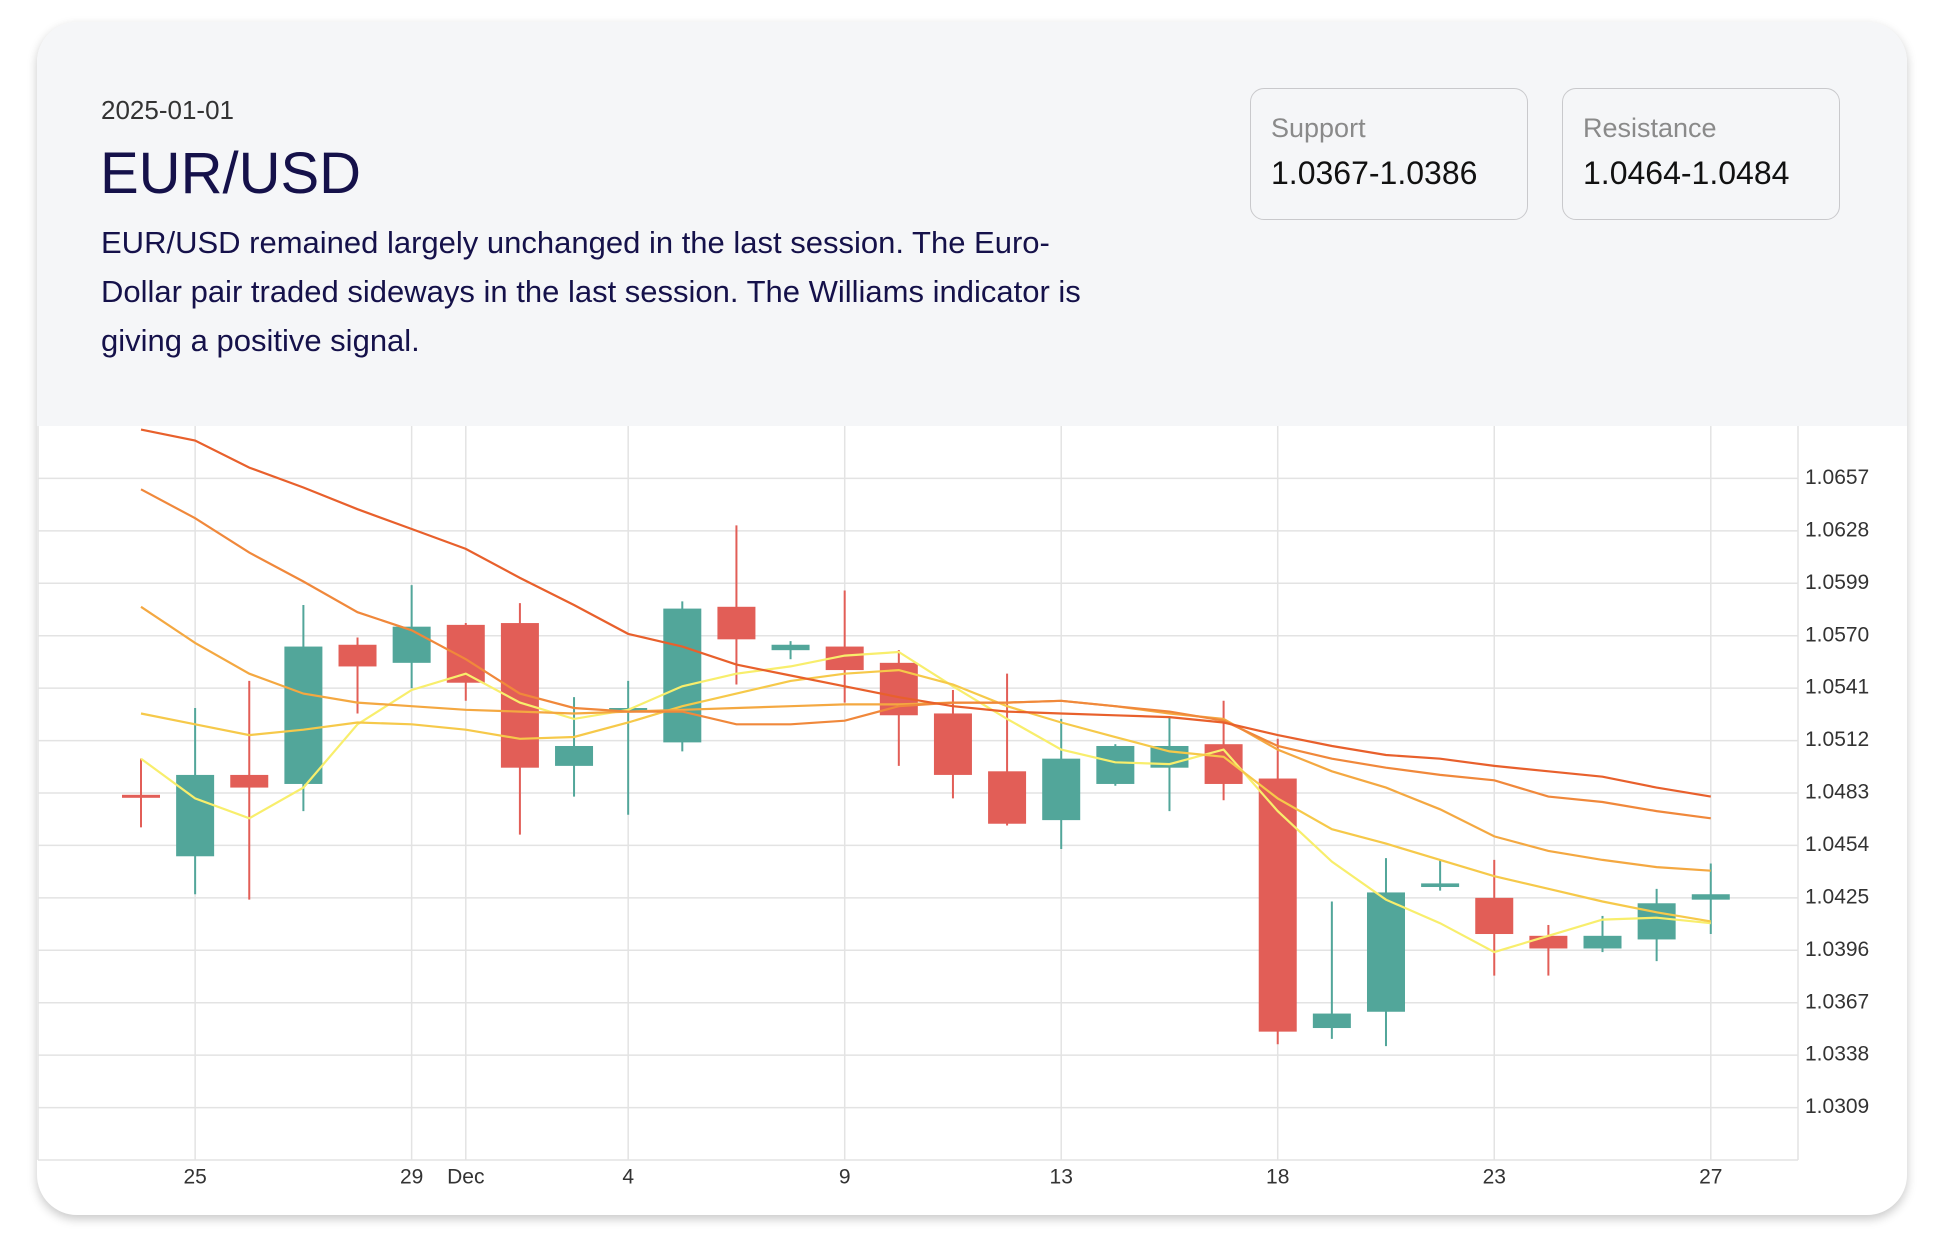 The image size is (1948, 1238). Describe the element at coordinates (845, 1177) in the screenshot. I see `x-tick-label: 9` at that location.